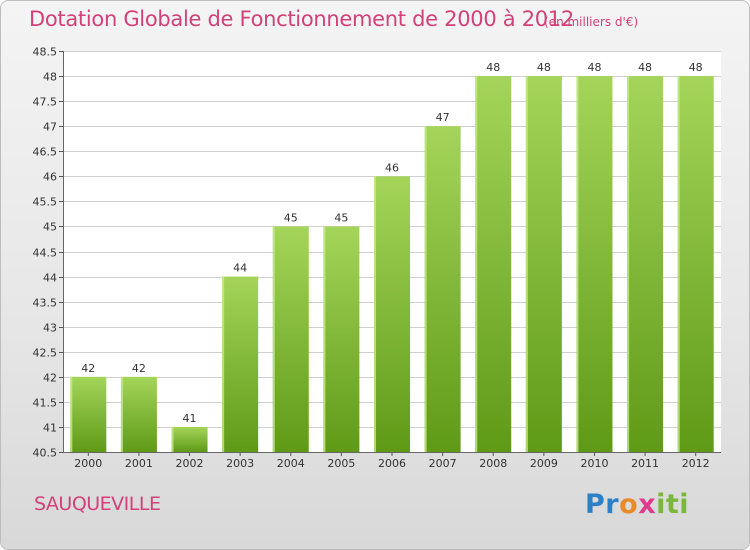 This screenshot has width=750, height=550. I want to click on bar-value-label: 47, so click(443, 117).